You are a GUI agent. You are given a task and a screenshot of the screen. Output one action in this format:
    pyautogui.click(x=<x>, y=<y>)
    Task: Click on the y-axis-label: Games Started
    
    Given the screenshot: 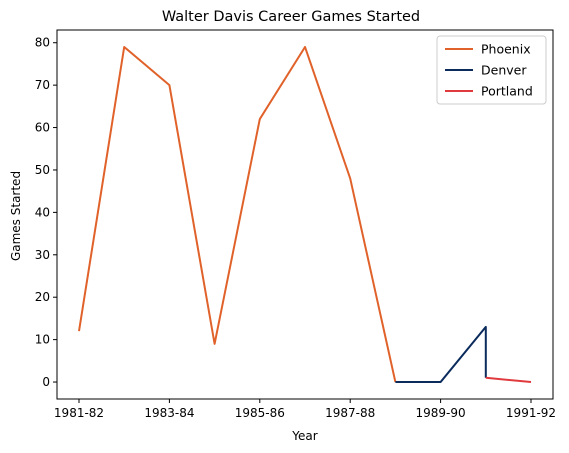 What is the action you would take?
    pyautogui.click(x=16, y=216)
    